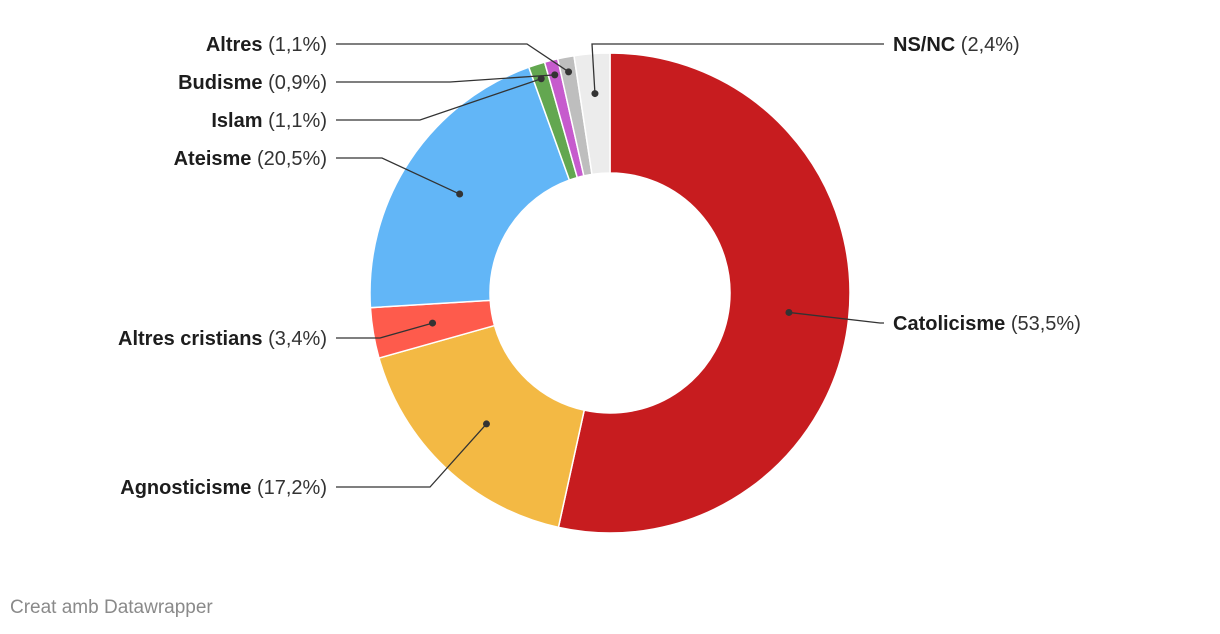 This screenshot has height=634, width=1220. I want to click on leader-dot-ns-nc, so click(595, 94).